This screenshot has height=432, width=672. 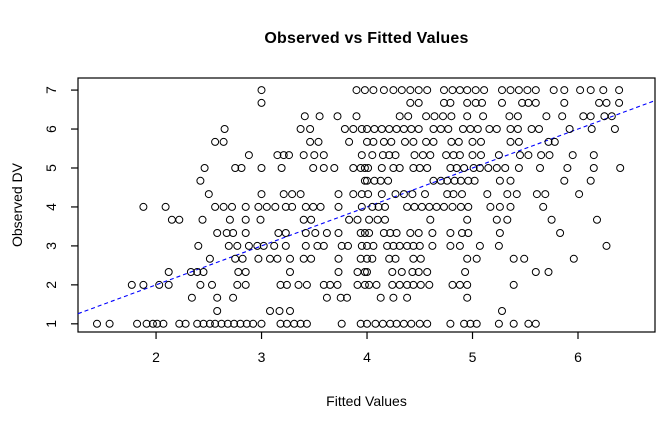 I want to click on x-tick-label: 6, so click(x=578, y=357).